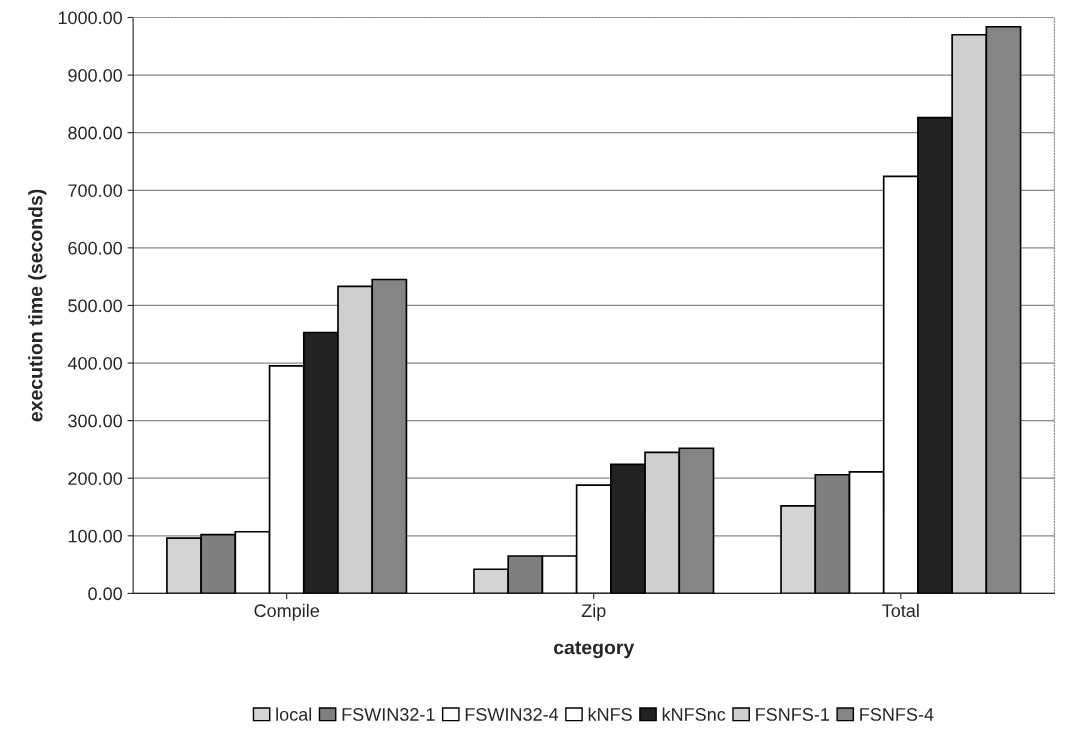  I want to click on y-tick-label: 400.00, so click(95, 363).